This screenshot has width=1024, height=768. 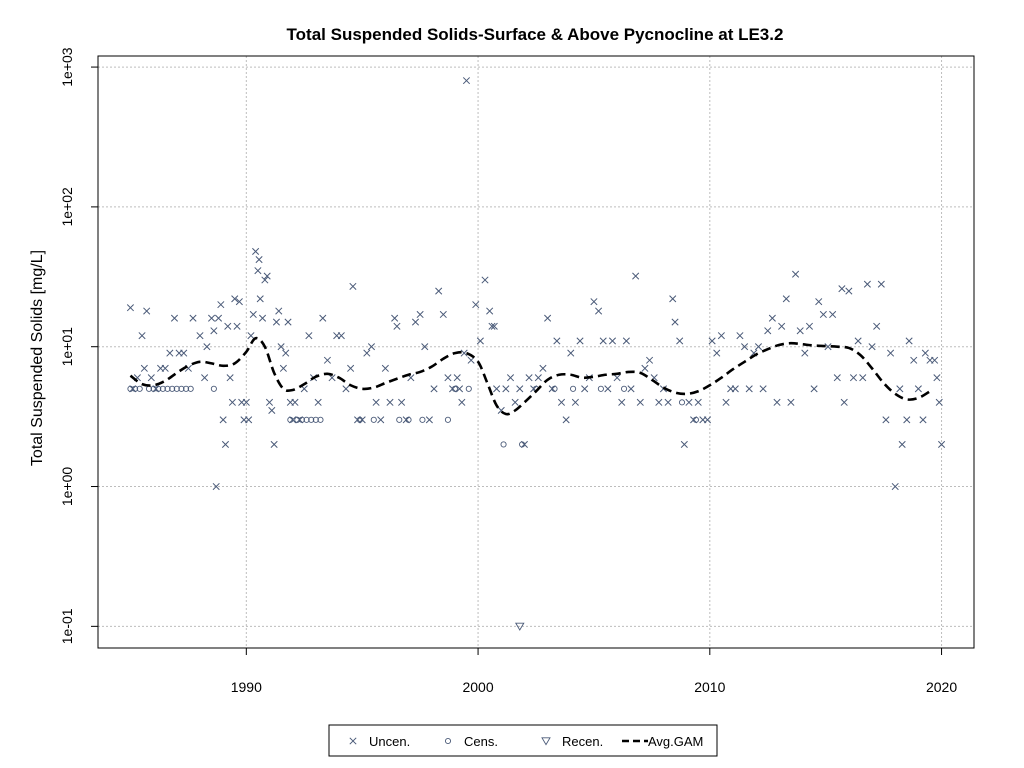 What do you see at coordinates (519, 626) in the screenshot?
I see `recensored-point` at bounding box center [519, 626].